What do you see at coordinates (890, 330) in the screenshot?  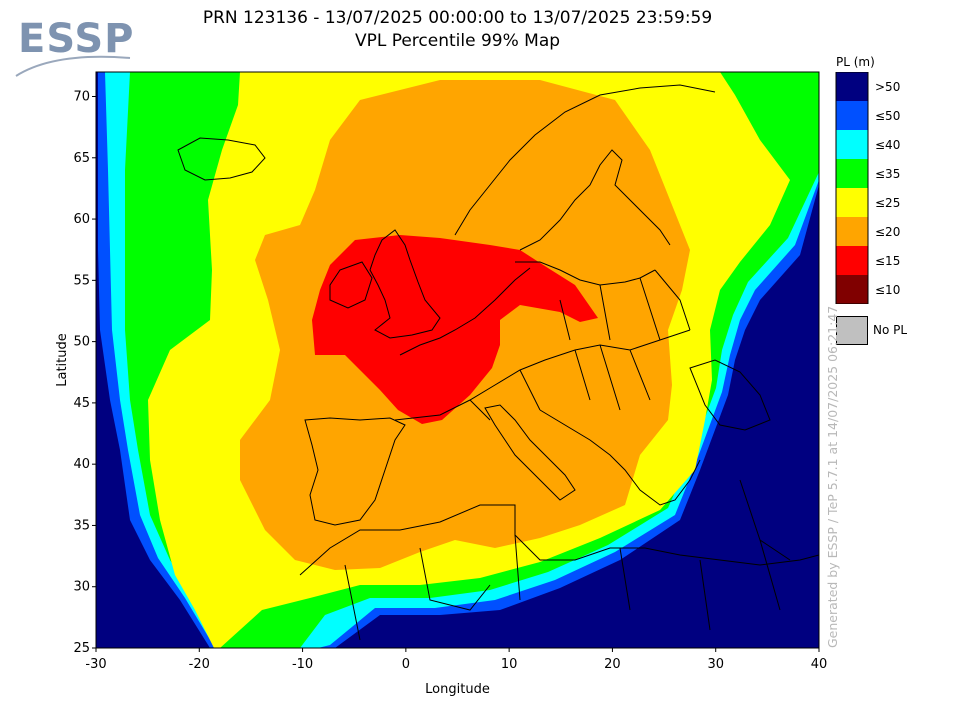 I see `no-pl-label: No PL` at bounding box center [890, 330].